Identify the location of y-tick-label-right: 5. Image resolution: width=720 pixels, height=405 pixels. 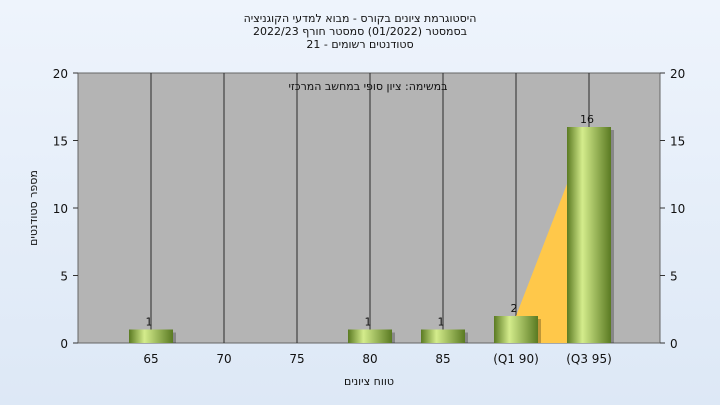
(674, 277).